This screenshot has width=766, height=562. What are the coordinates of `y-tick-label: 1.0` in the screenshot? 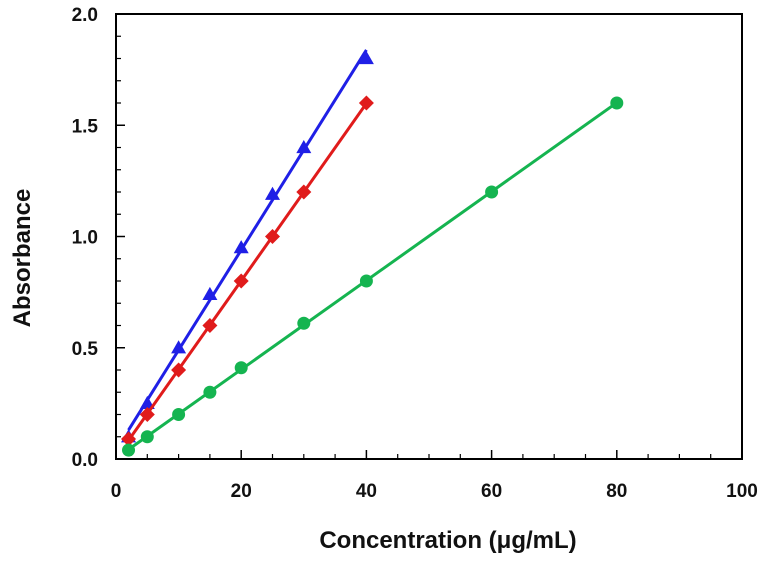 It's located at (85, 238).